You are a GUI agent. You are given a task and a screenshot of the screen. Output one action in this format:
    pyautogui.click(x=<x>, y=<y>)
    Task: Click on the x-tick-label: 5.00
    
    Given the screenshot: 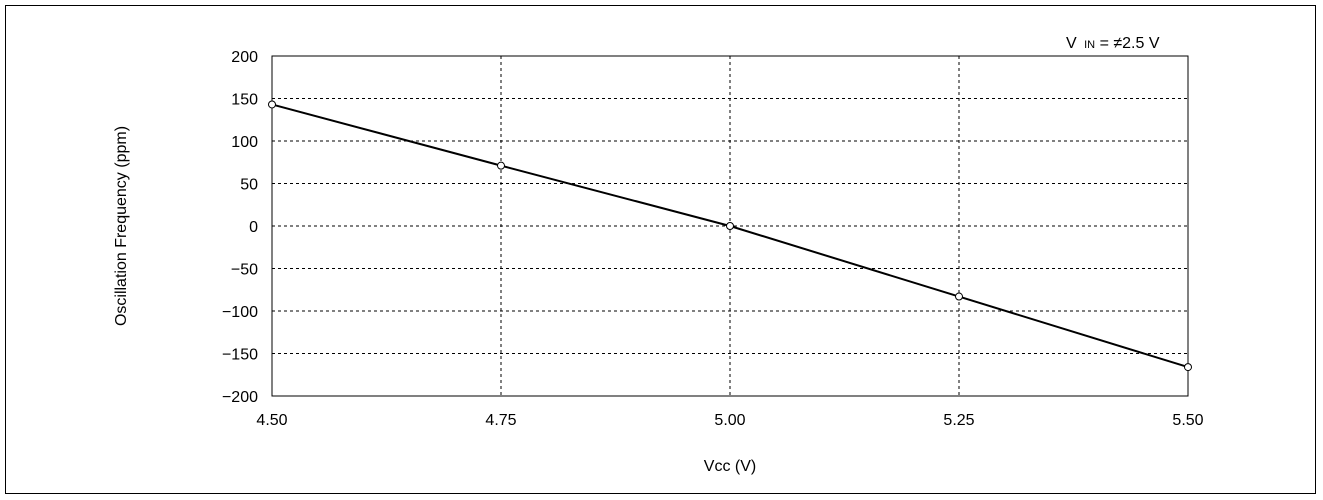 What is the action you would take?
    pyautogui.click(x=729, y=420)
    